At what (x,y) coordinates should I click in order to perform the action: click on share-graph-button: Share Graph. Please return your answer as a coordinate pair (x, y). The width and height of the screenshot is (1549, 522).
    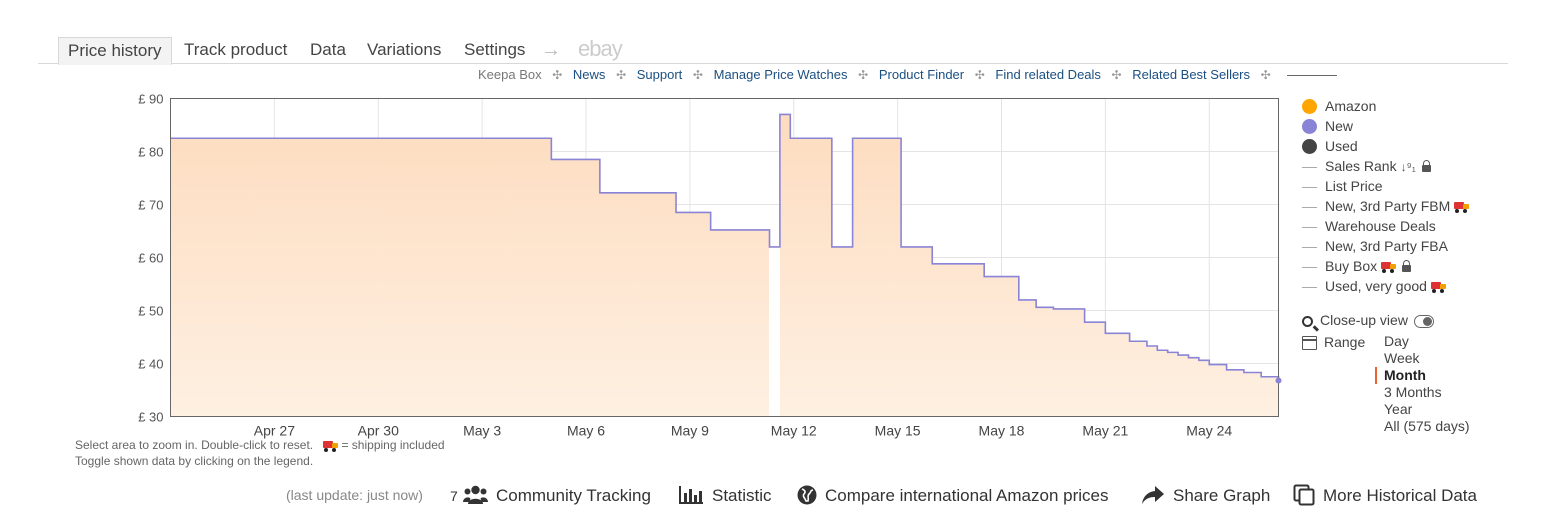
    Looking at the image, I should click on (1205, 496).